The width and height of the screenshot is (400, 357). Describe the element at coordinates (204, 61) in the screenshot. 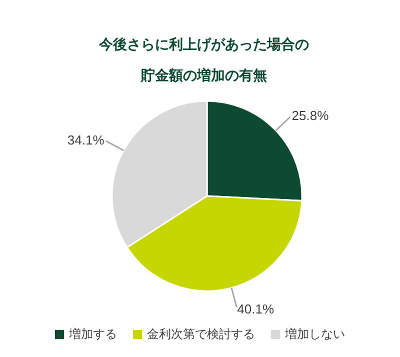

I see `chart-title: 今後さらに利上げがあった場合の貯金額の増加の有無` at that location.